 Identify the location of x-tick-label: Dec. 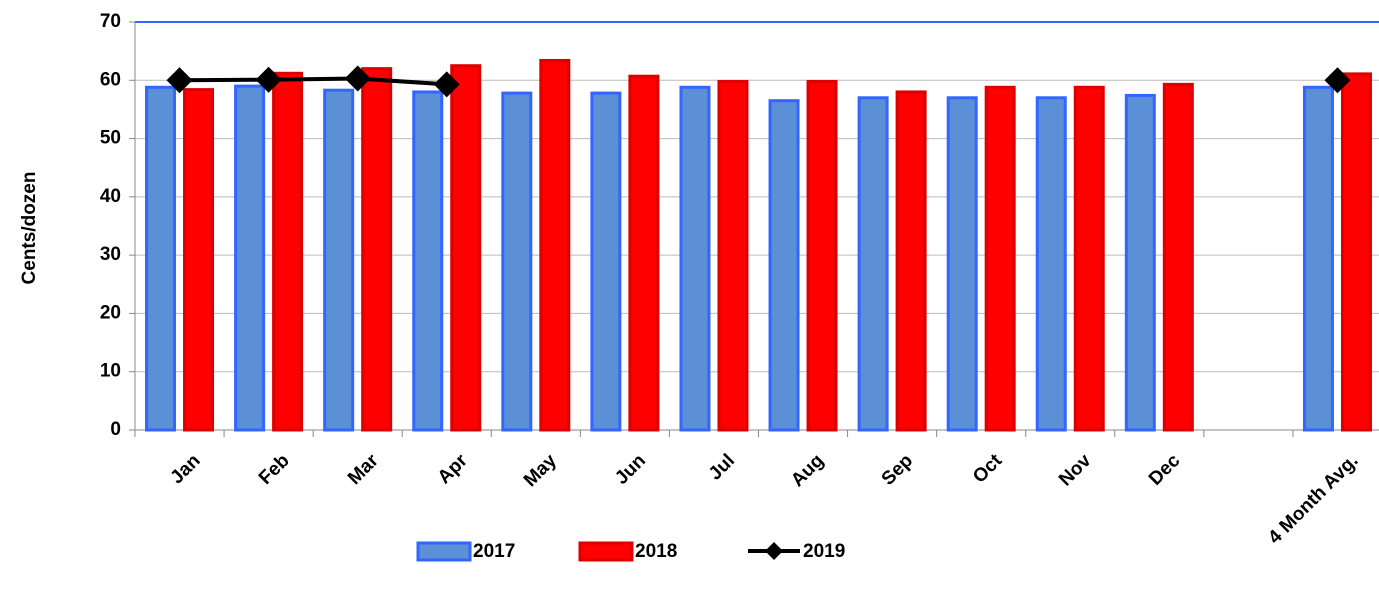
(1165, 470).